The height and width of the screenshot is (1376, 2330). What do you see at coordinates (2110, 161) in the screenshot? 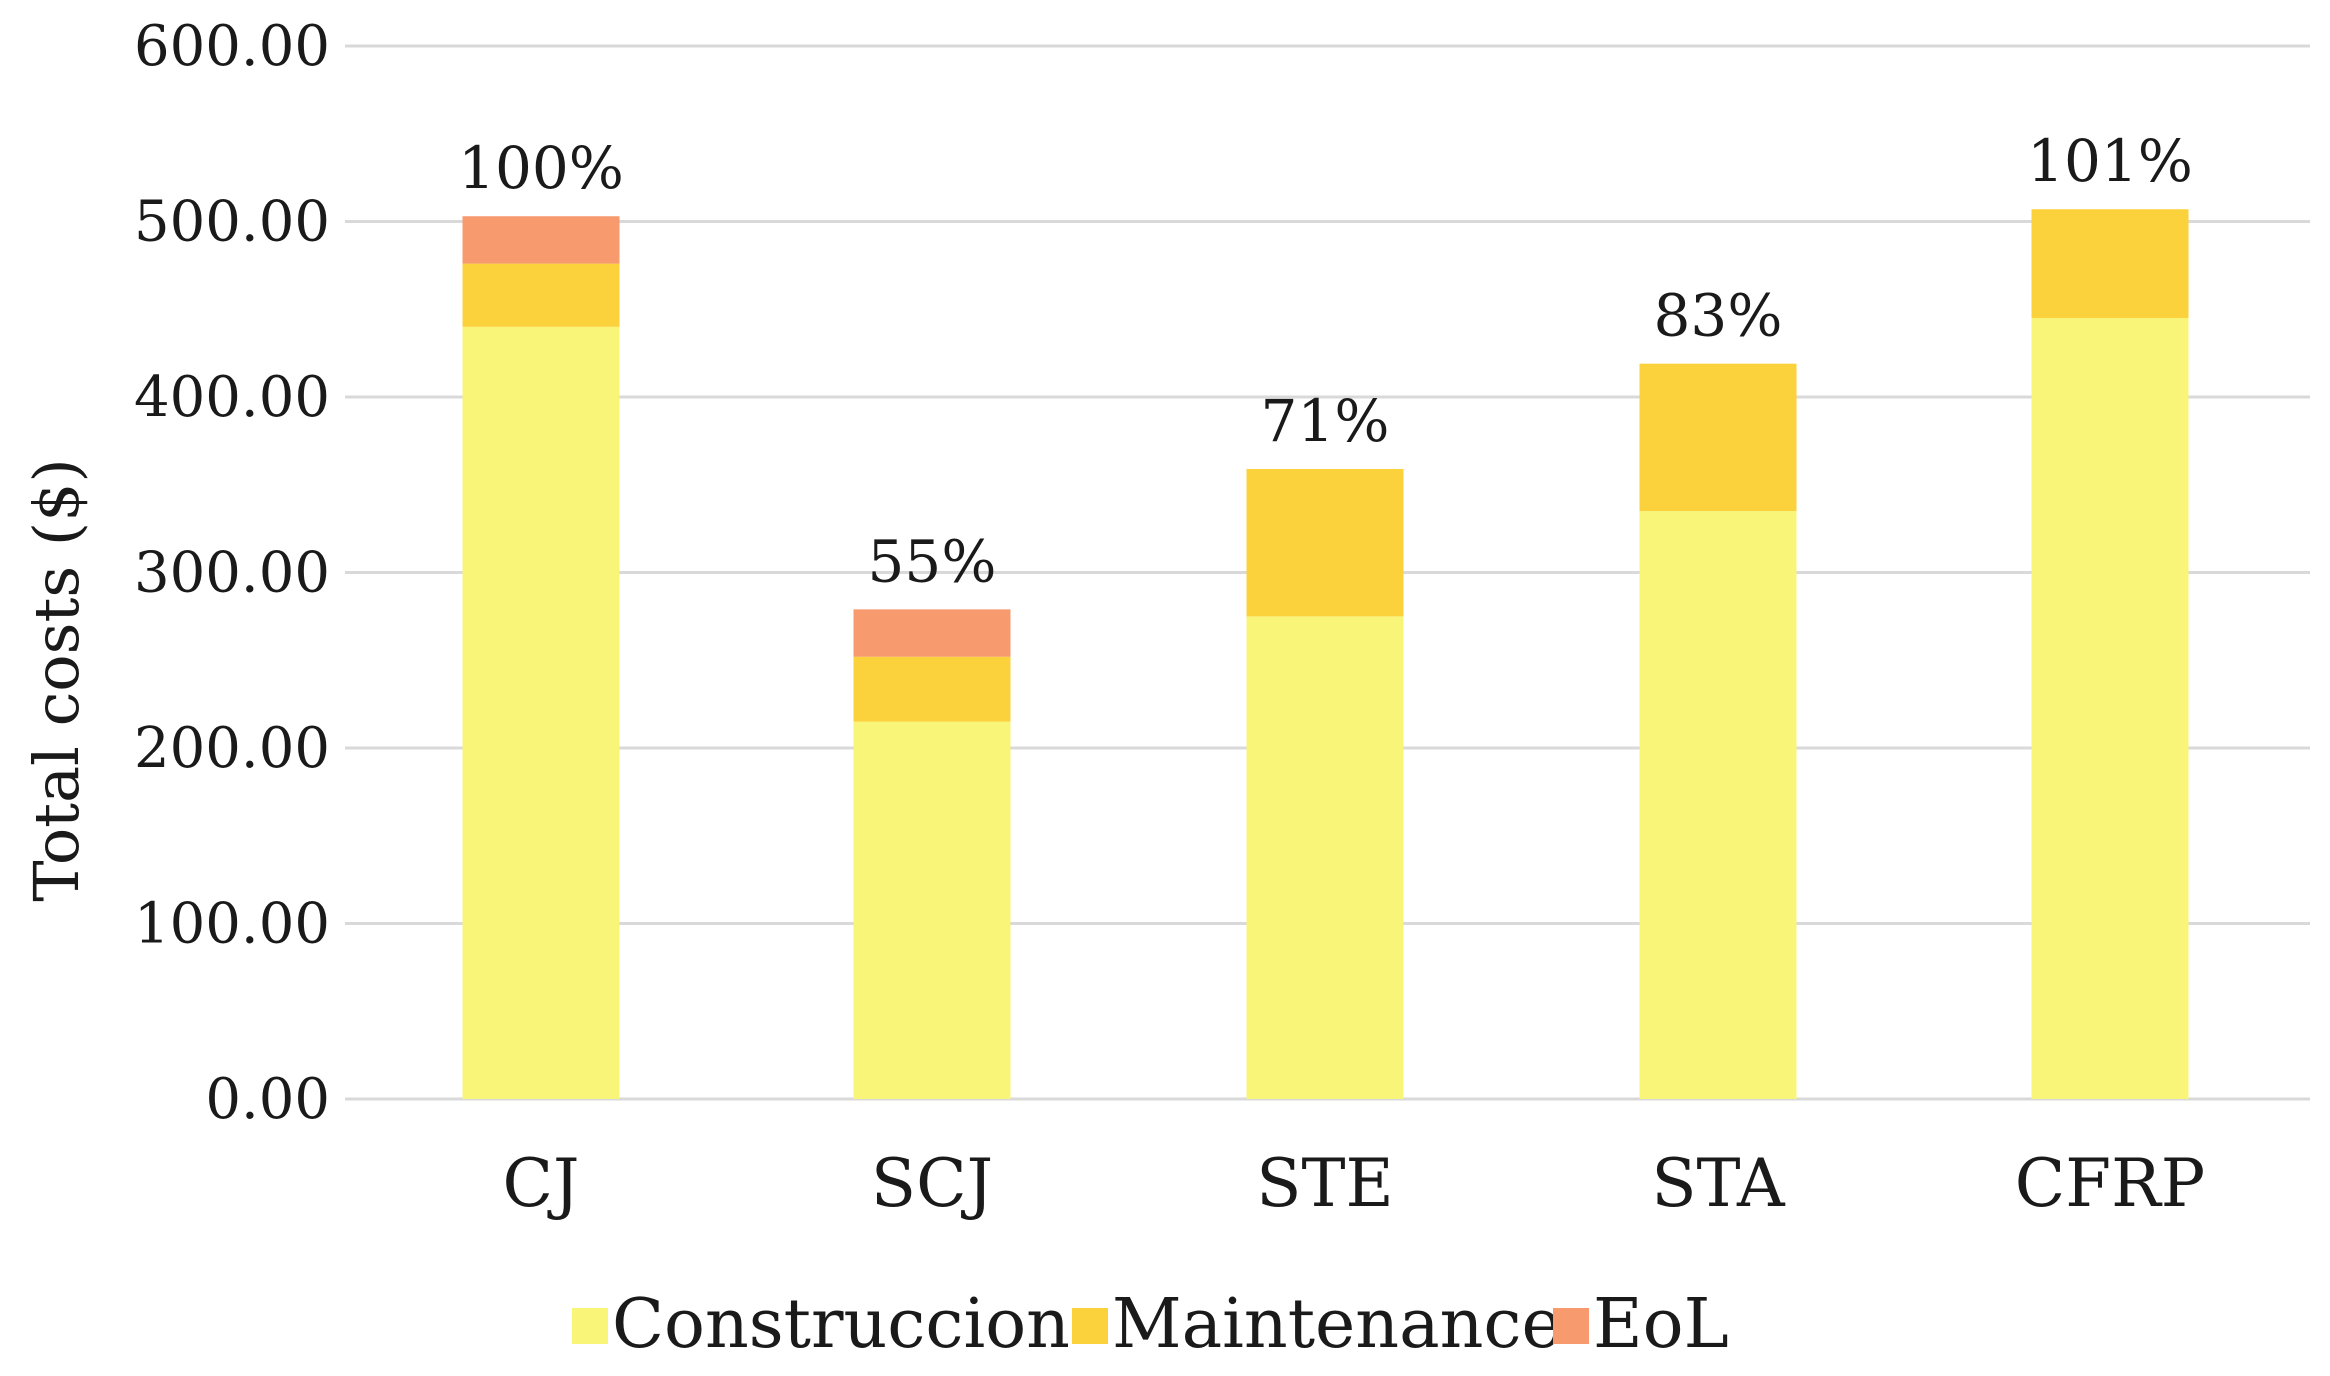
I see `data-label-cfrp: 101%` at bounding box center [2110, 161].